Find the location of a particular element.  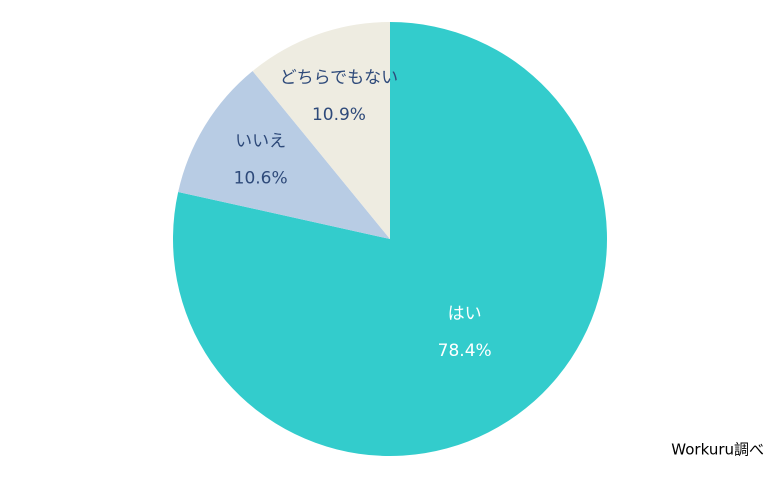

slice-label: どちらでもない is located at coordinates (339, 78).